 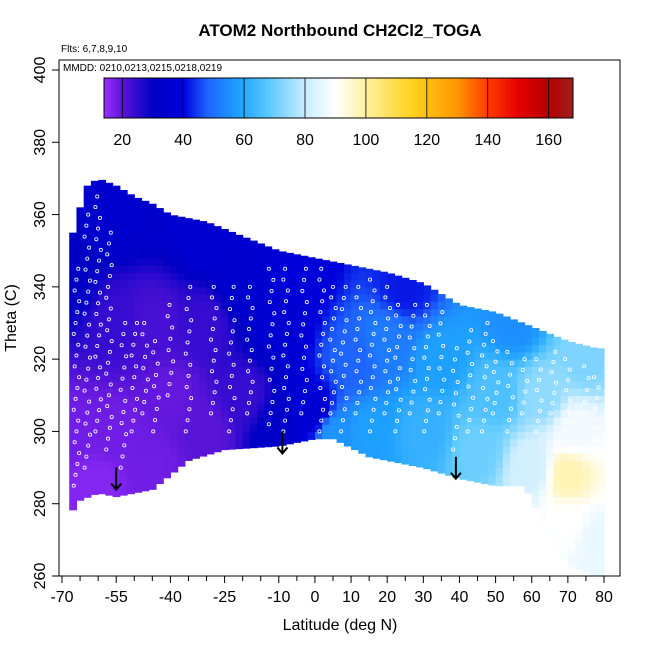 I want to click on x-tick-label: -70, so click(x=61, y=597).